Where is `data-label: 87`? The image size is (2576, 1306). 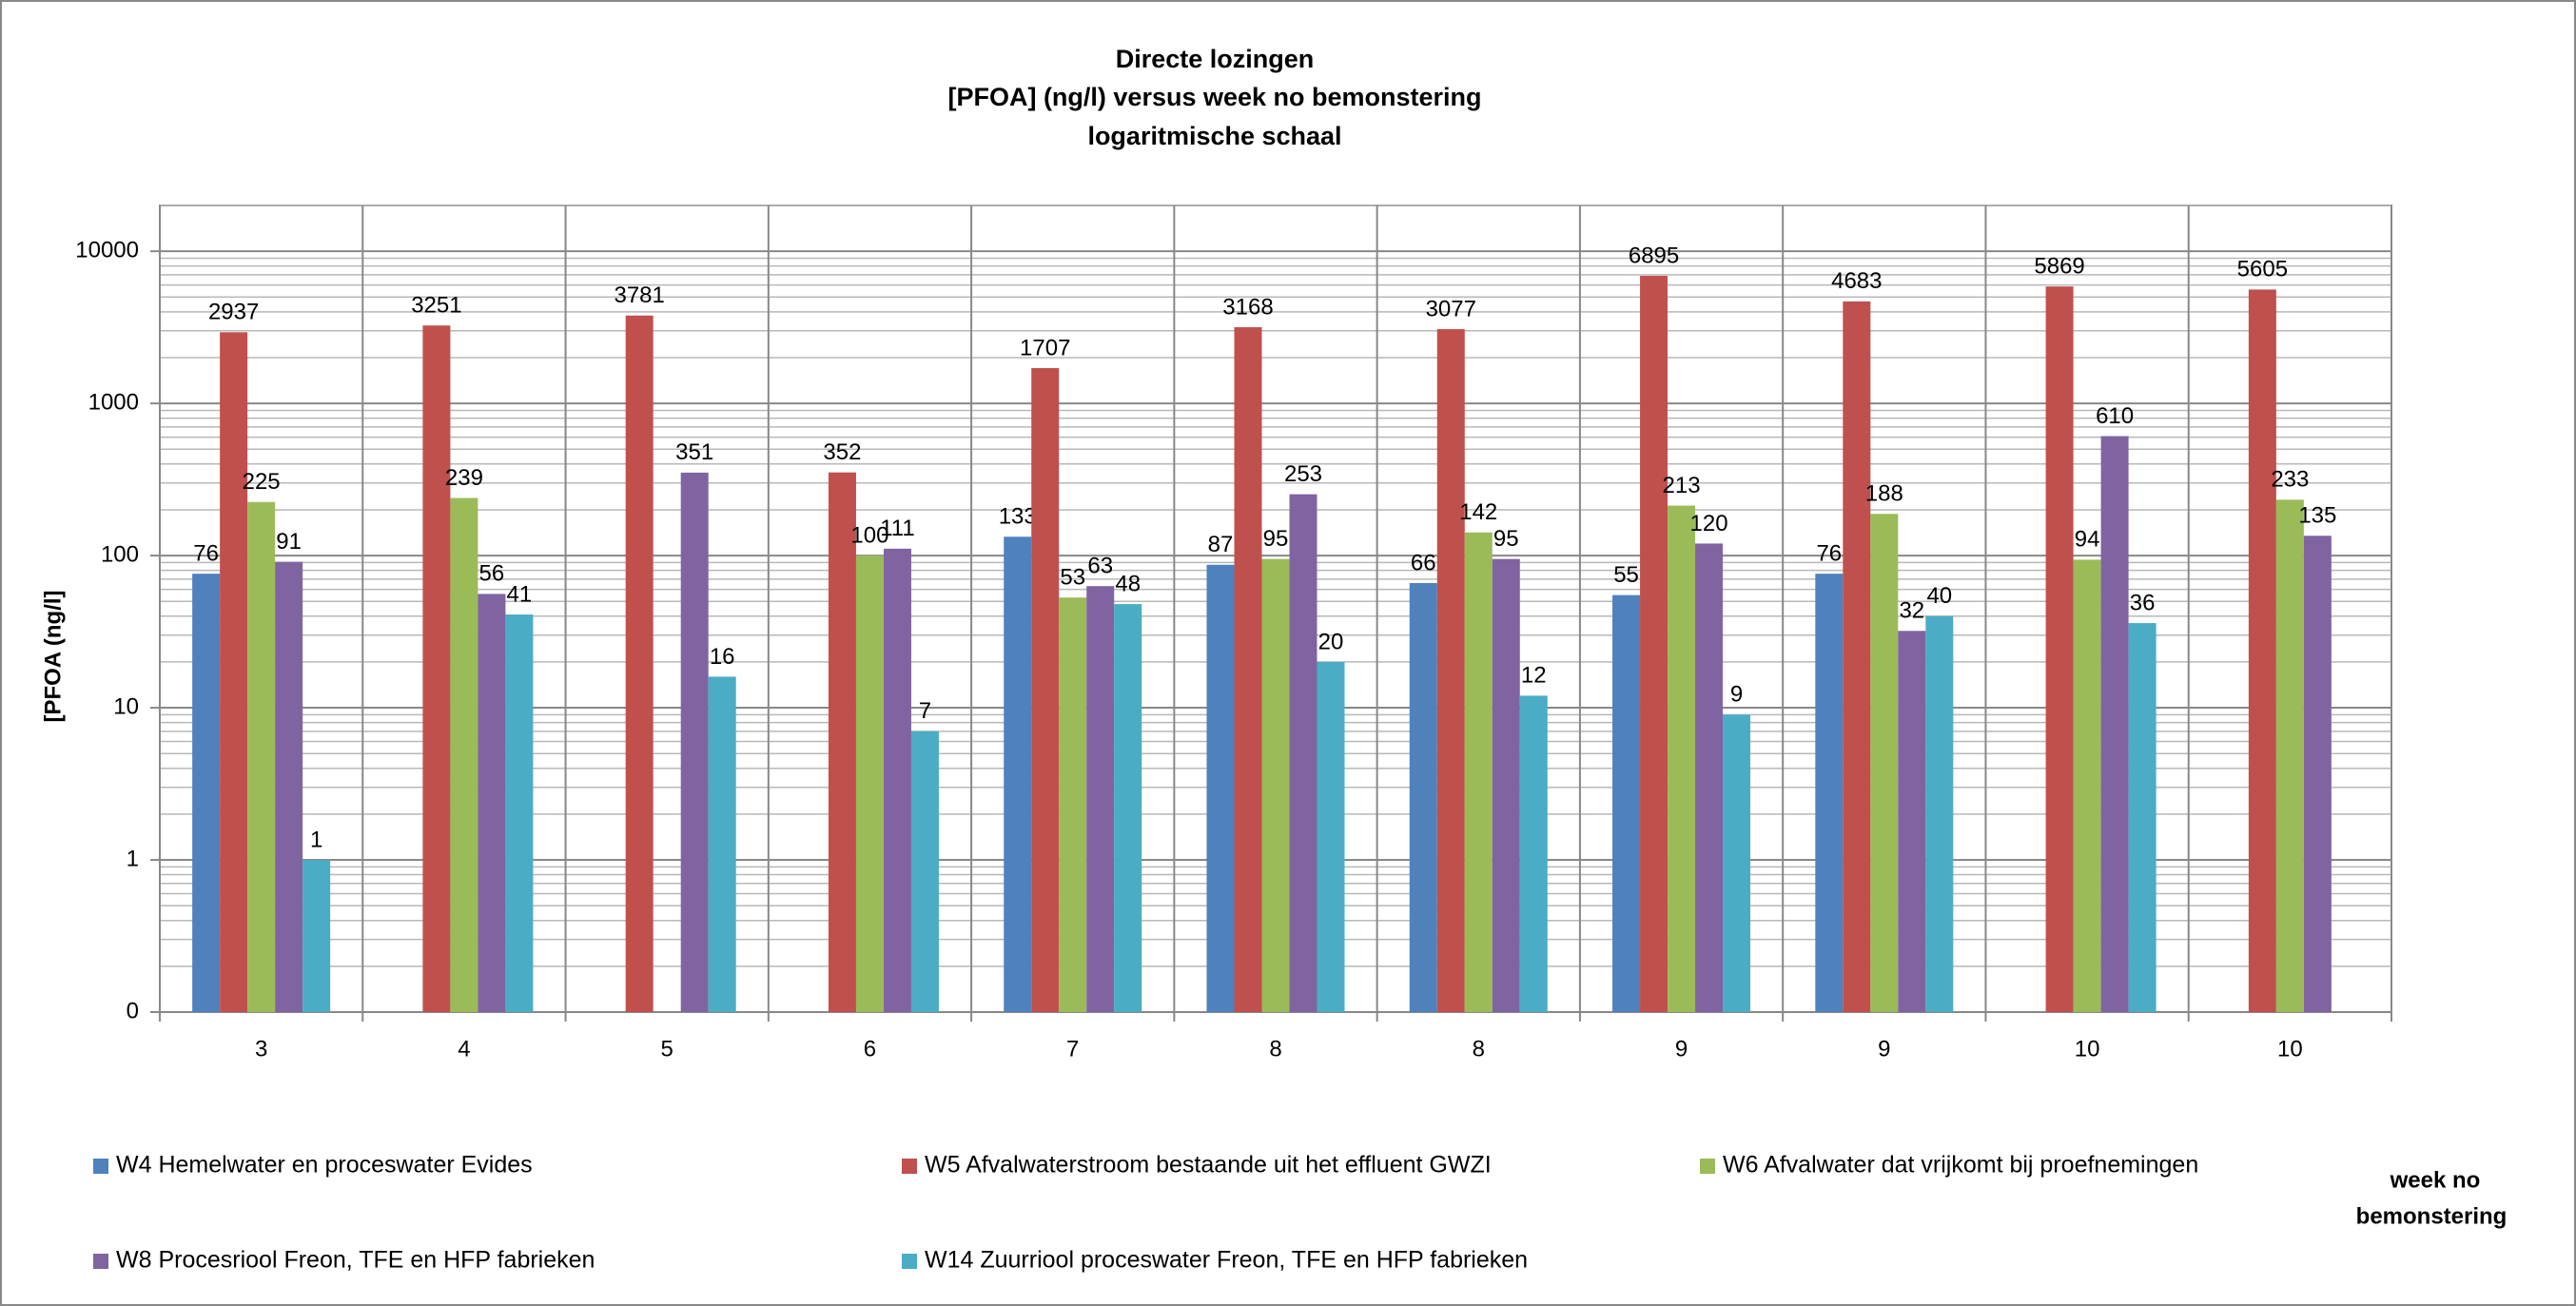 data-label: 87 is located at coordinates (1221, 544).